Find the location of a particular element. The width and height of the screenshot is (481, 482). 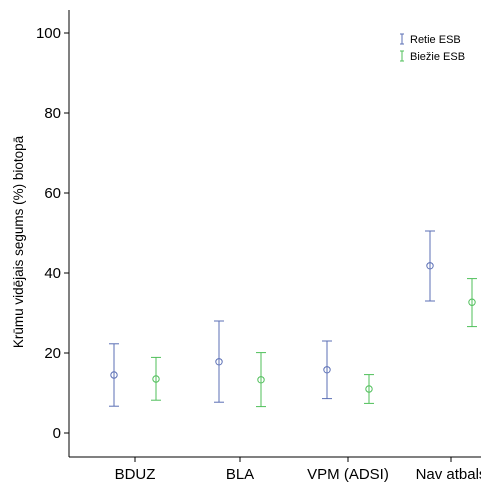

y-tick-label-60: 60 is located at coordinates (52, 193).